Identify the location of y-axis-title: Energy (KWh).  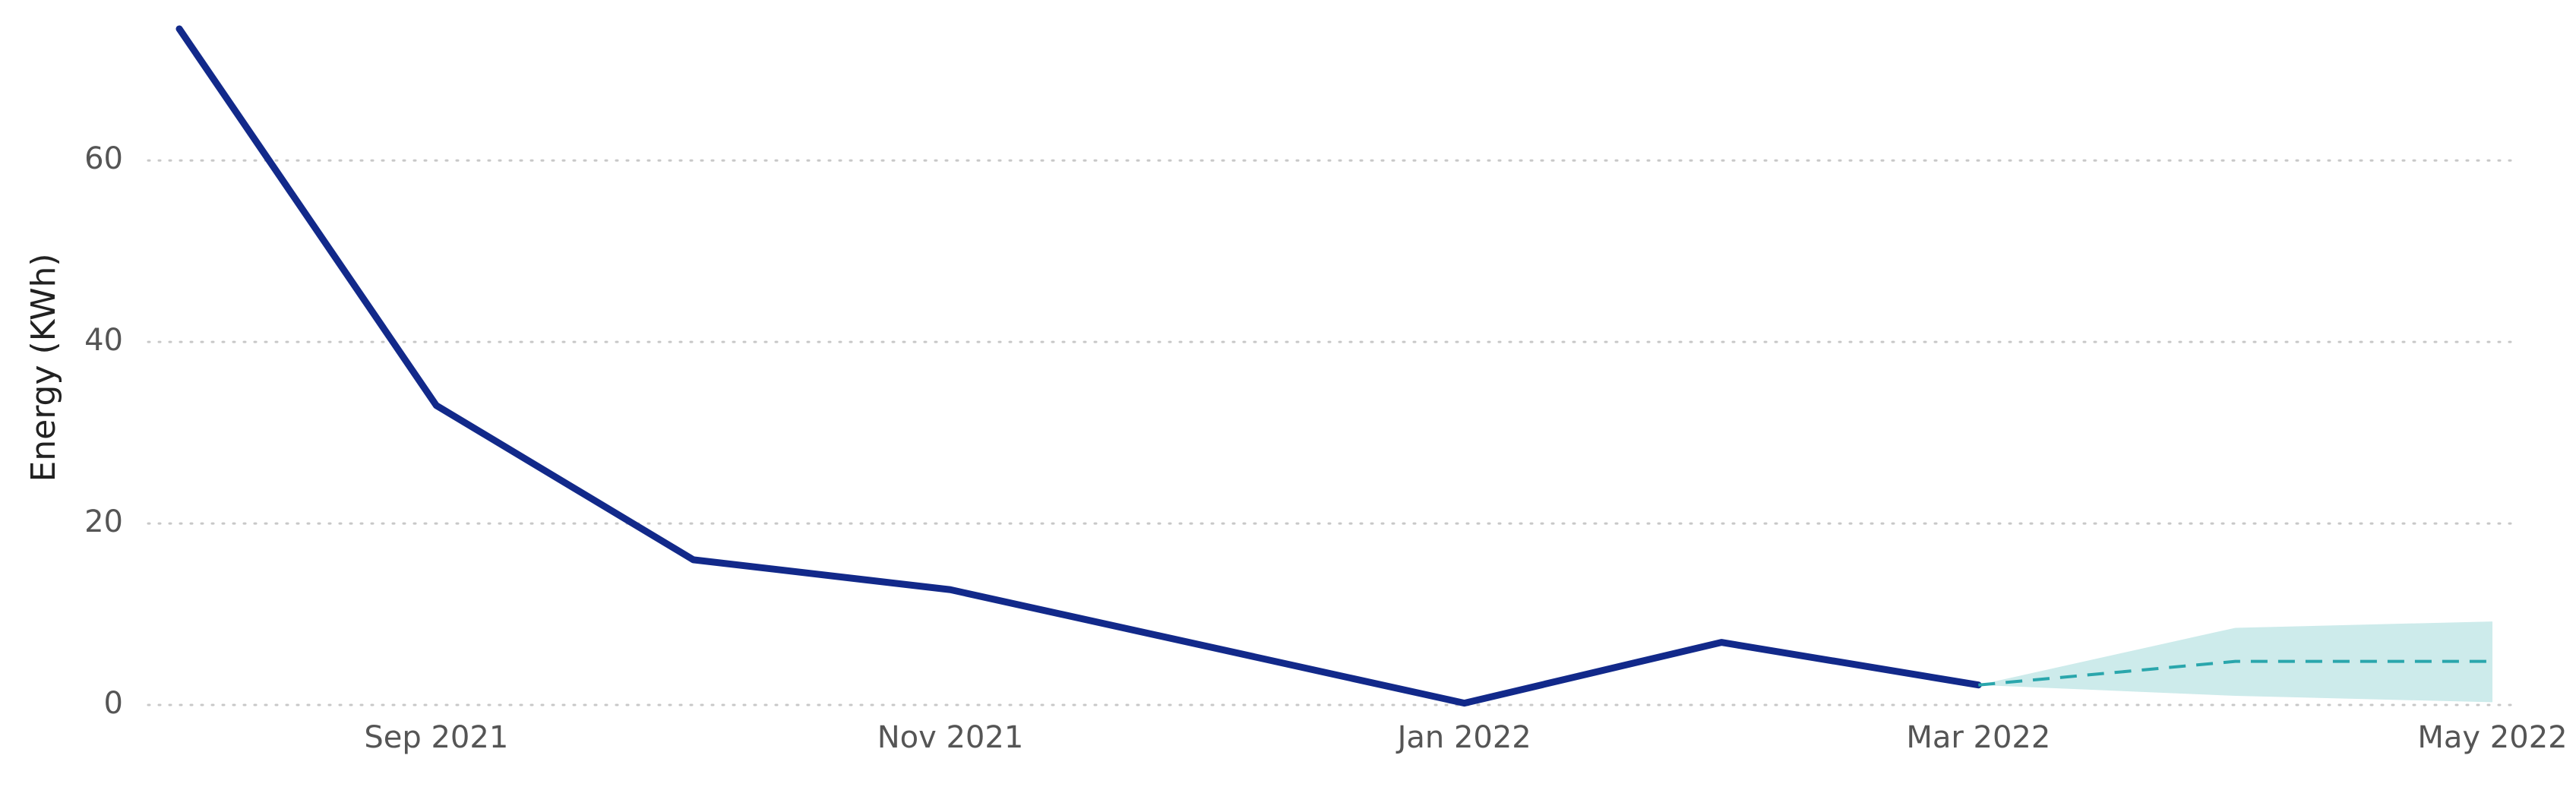
(43, 367).